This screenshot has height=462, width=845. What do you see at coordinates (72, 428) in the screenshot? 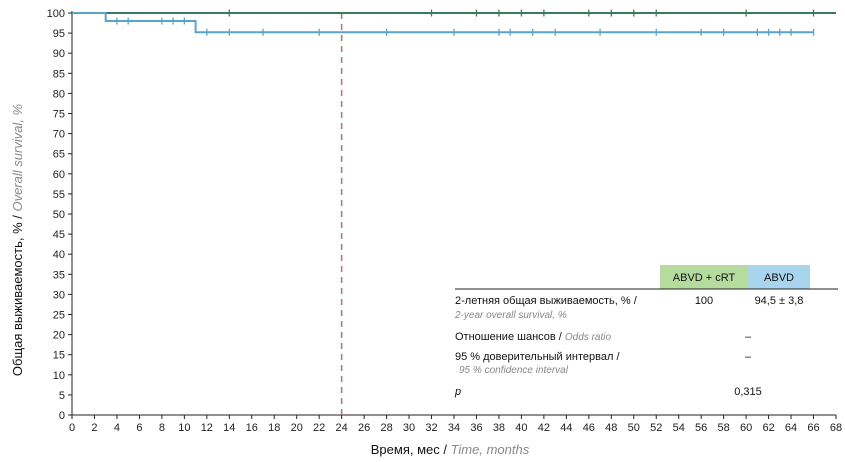
I see `x-tick-label: 0` at bounding box center [72, 428].